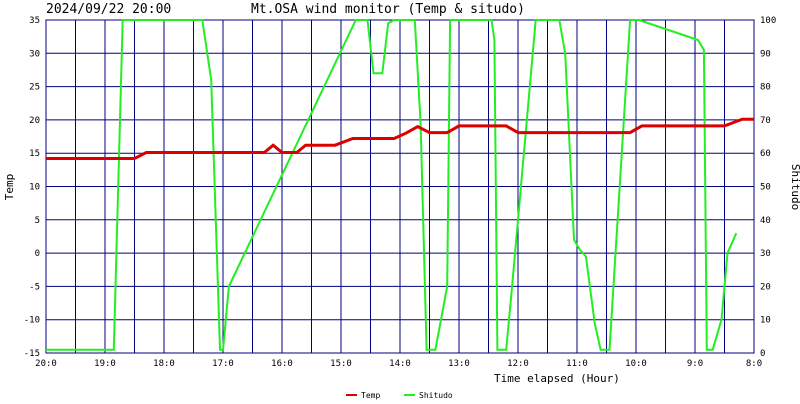 Image resolution: width=800 pixels, height=404 pixels. Describe the element at coordinates (34, 121) in the screenshot. I see `y-tick-label-left: 20` at that location.